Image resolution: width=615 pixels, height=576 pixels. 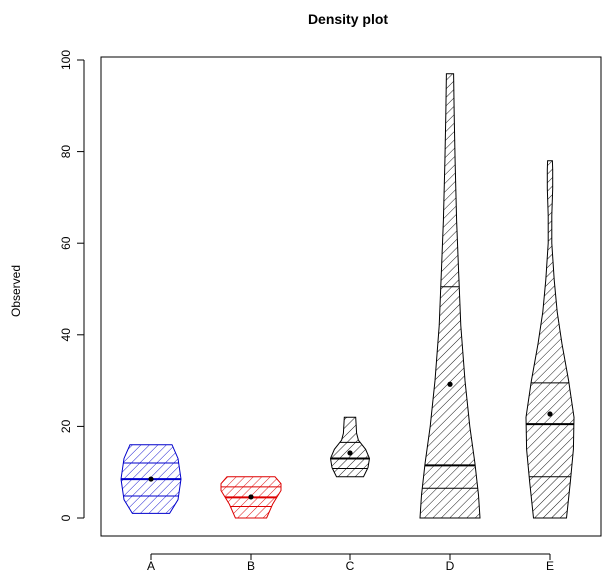 I want to click on violin-d, so click(x=450, y=296).